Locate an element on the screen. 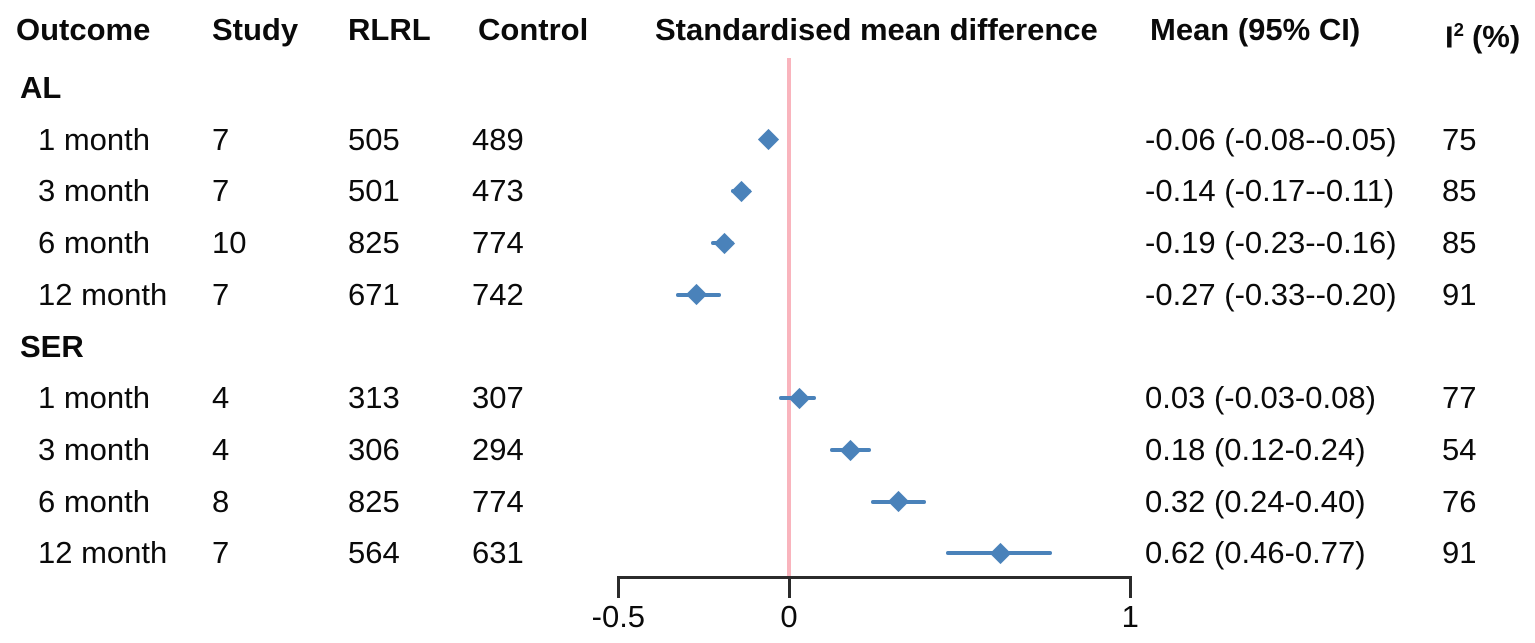 The height and width of the screenshot is (643, 1535). mean-ci-cell: -0.27 (-0.33--0.20) is located at coordinates (1271, 294).